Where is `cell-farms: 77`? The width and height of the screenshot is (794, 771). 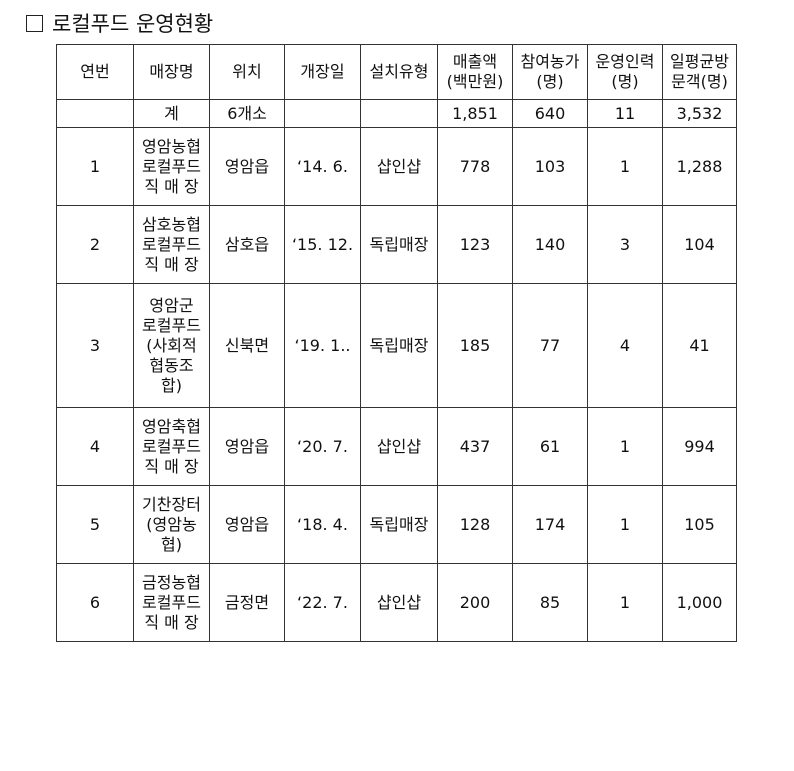 cell-farms: 77 is located at coordinates (550, 345).